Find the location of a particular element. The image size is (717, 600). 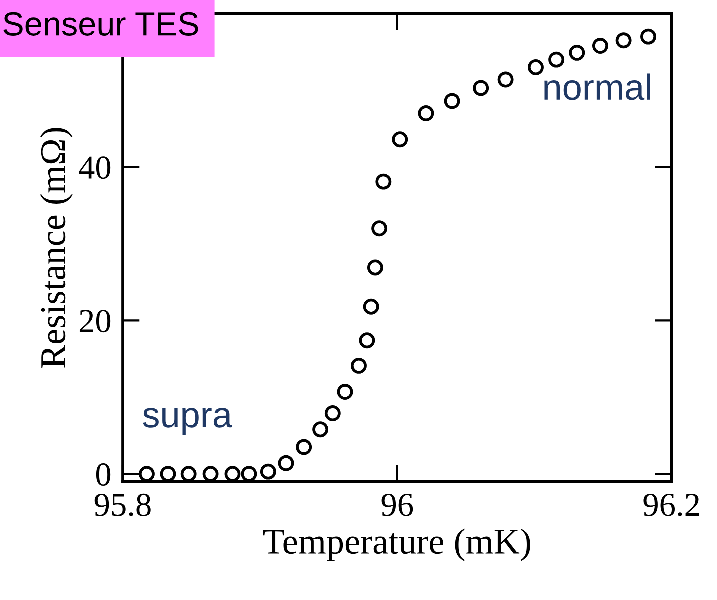

x-axis-title: Temperature (mK) is located at coordinates (396, 545).